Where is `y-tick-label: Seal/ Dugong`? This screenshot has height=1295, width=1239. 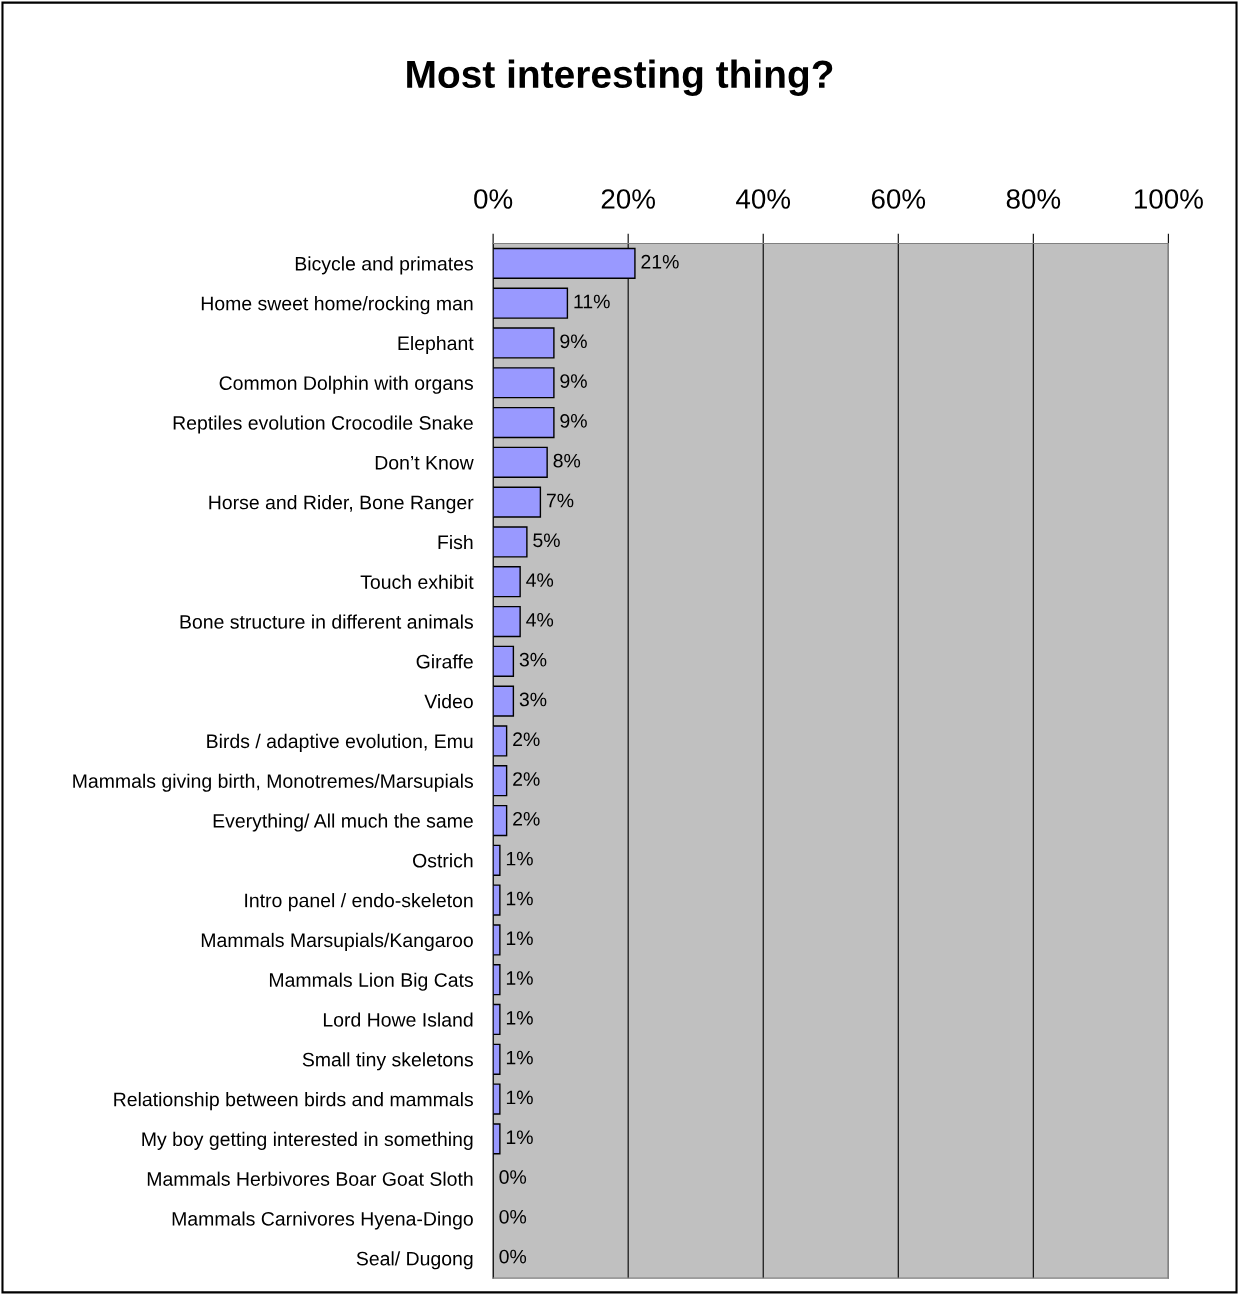 y-tick-label: Seal/ Dugong is located at coordinates (414, 1260).